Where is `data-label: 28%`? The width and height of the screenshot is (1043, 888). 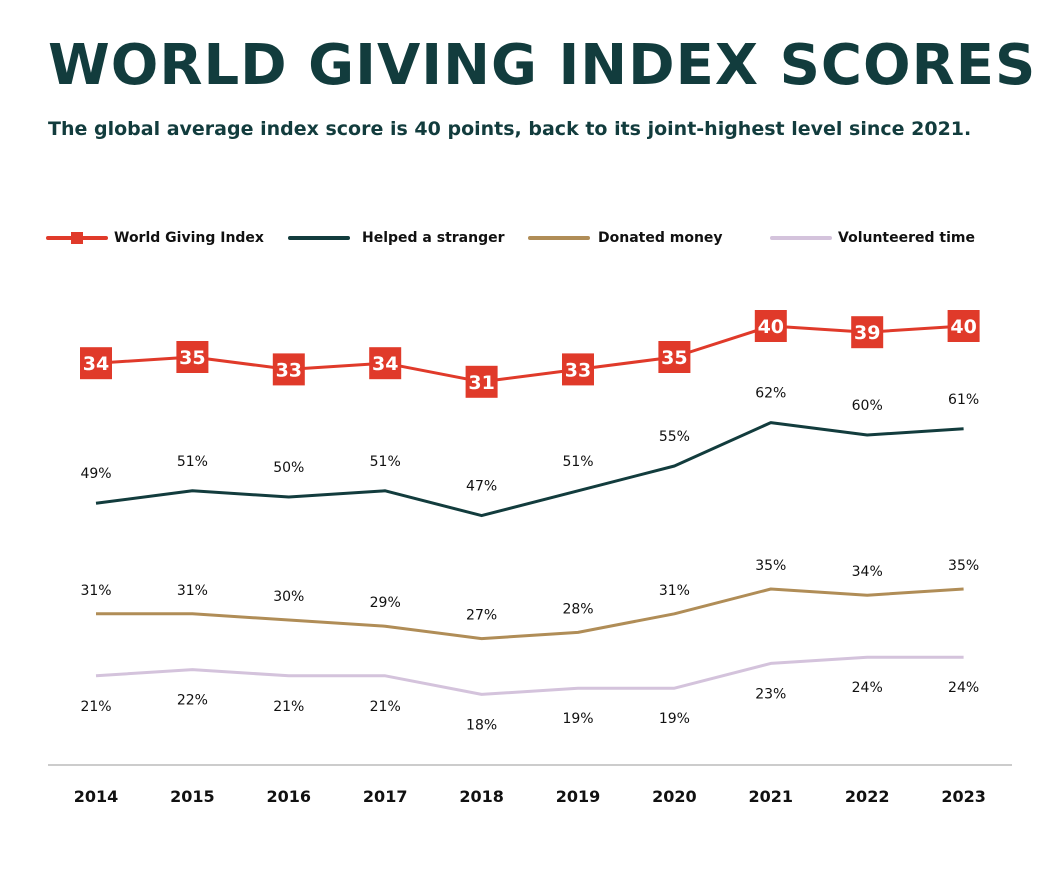
data-label: 28% is located at coordinates (577, 609).